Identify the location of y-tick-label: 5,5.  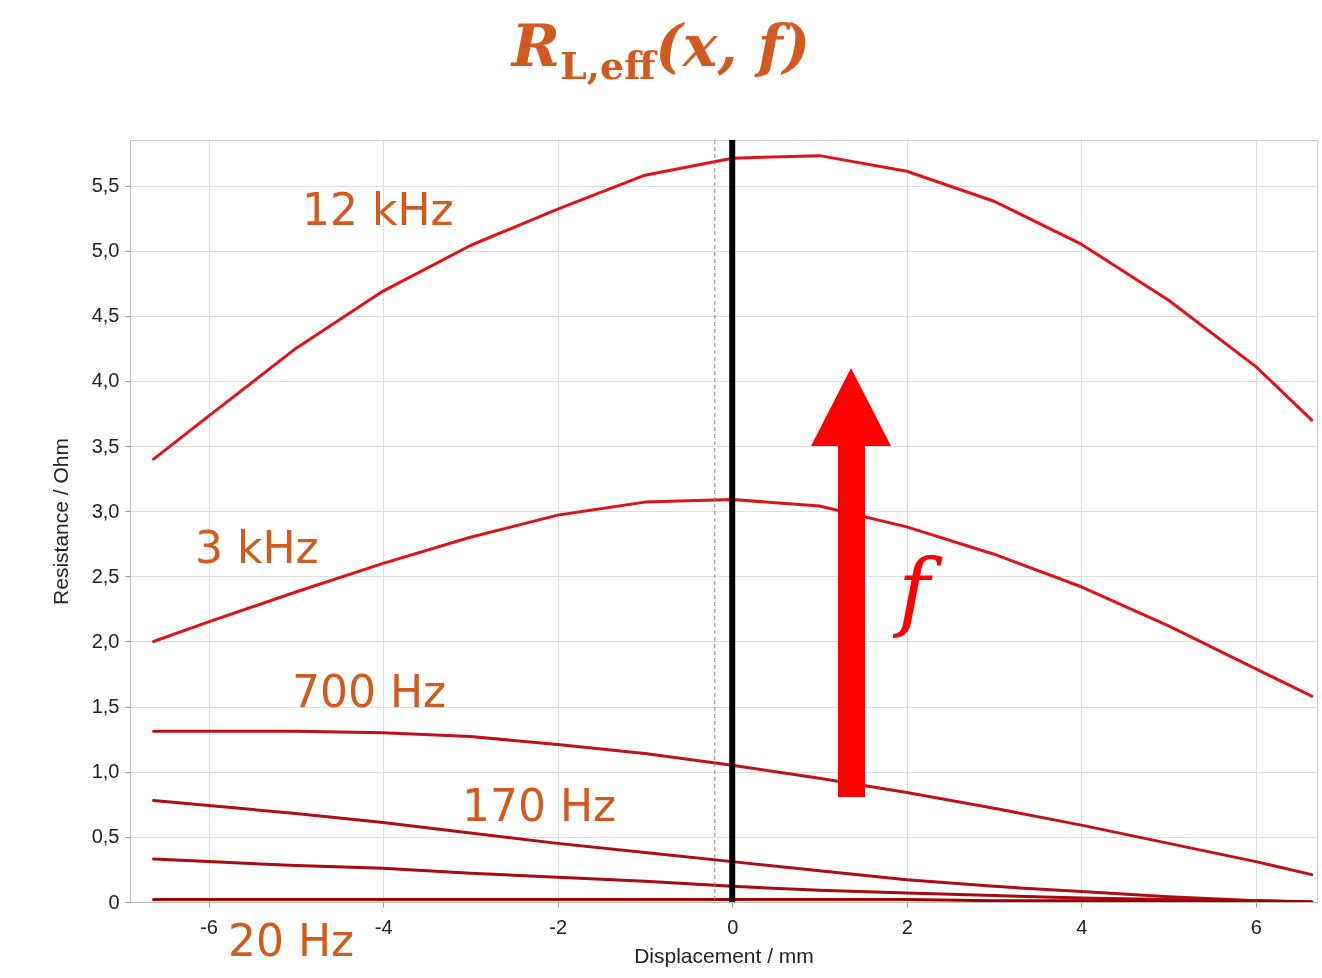
(105, 185).